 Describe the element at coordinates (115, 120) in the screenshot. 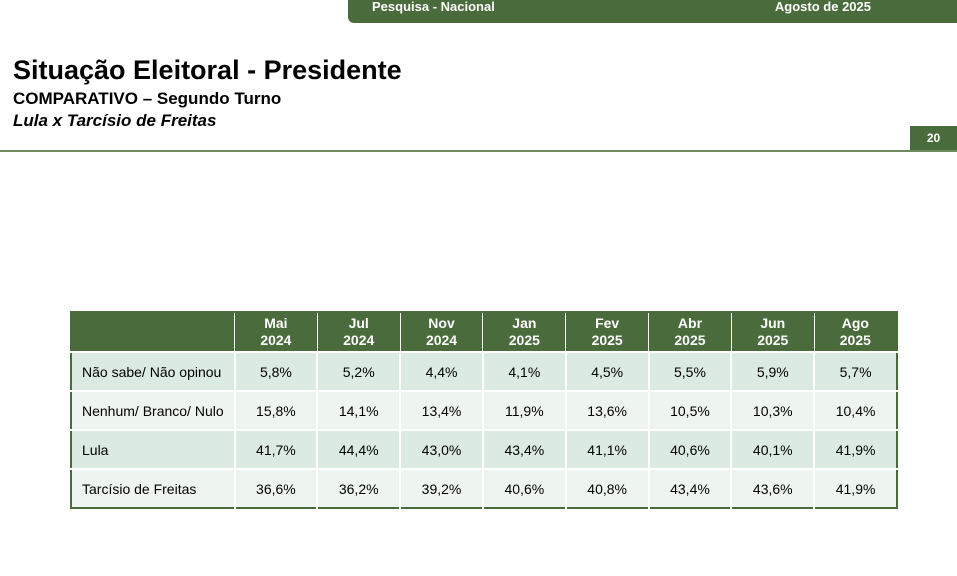

I see `page-subtitle-candidates: Lula x Tarcísio de Freitas` at that location.